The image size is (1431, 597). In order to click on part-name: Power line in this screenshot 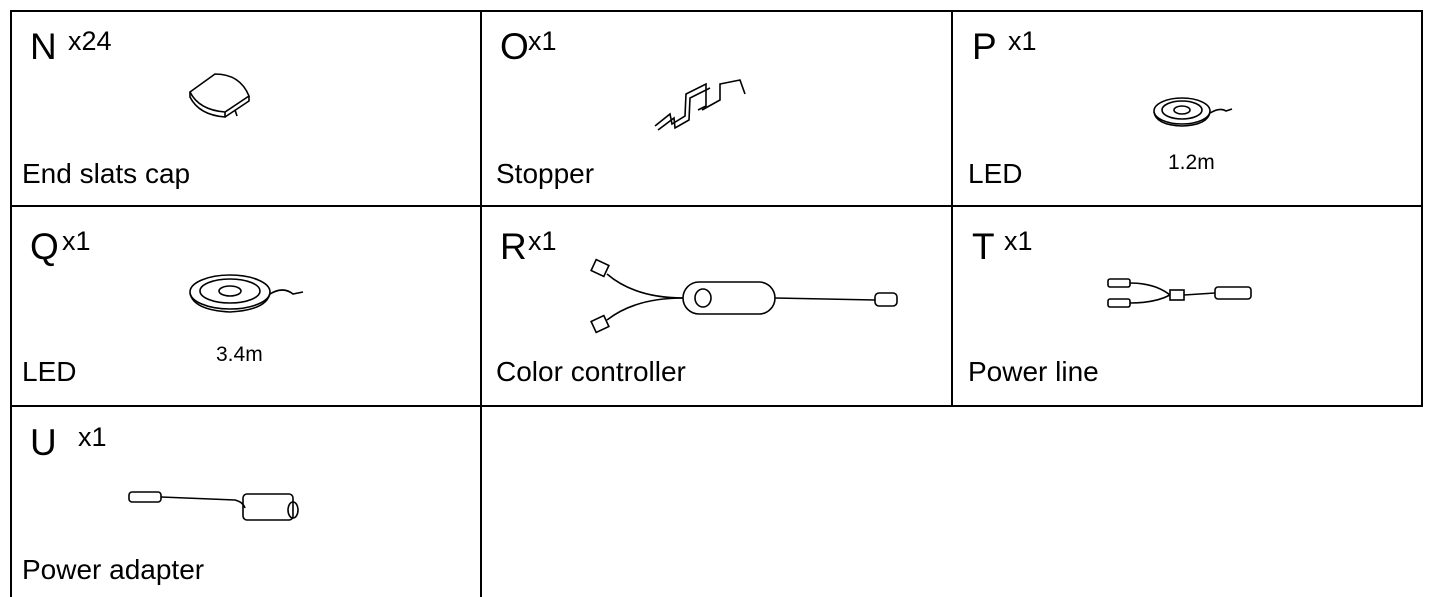, I will do `click(1033, 371)`.